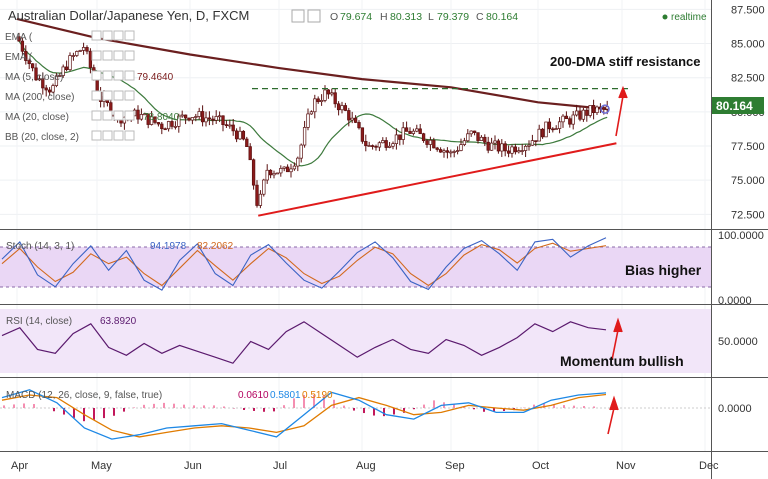 The width and height of the screenshot is (768, 479). What do you see at coordinates (155, 77) in the screenshot?
I see `indicator-value: 79.4640` at bounding box center [155, 77].